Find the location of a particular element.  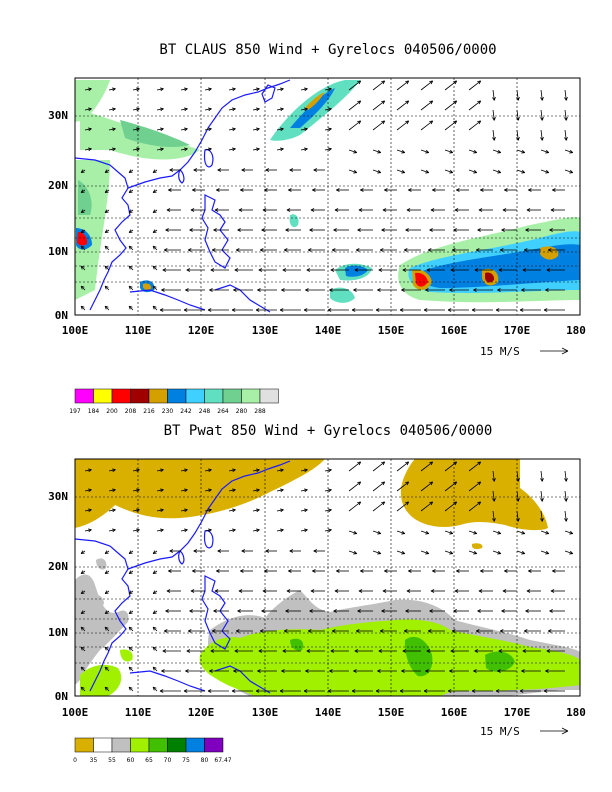

x-tick: 160E is located at coordinates (454, 330).